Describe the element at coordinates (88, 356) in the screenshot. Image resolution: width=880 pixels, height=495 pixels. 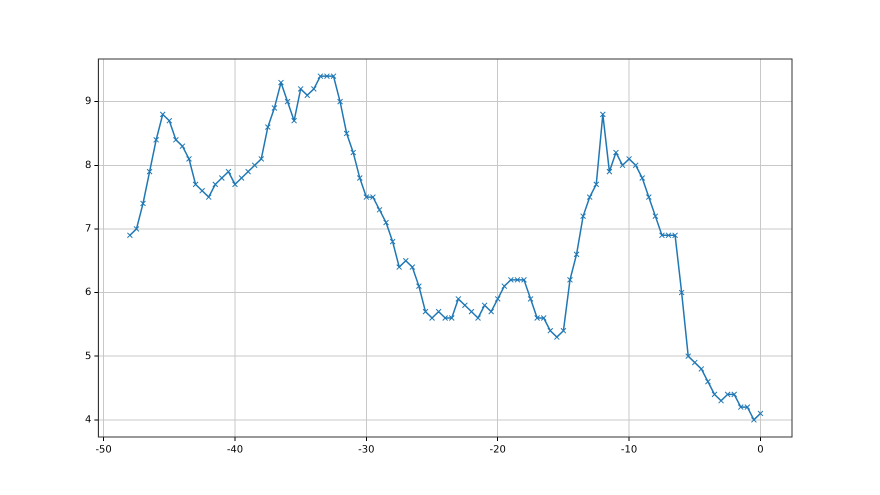
I see `y-tick-label: 5` at that location.